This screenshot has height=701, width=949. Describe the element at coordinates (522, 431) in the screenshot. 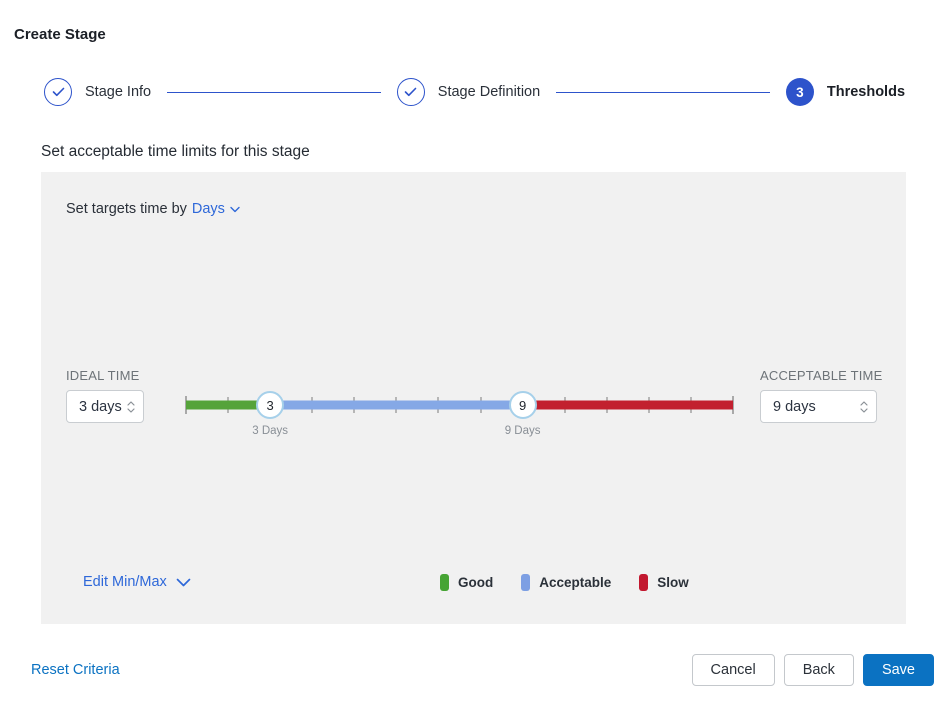

I see `acceptable-handle-label: 9 Days` at that location.